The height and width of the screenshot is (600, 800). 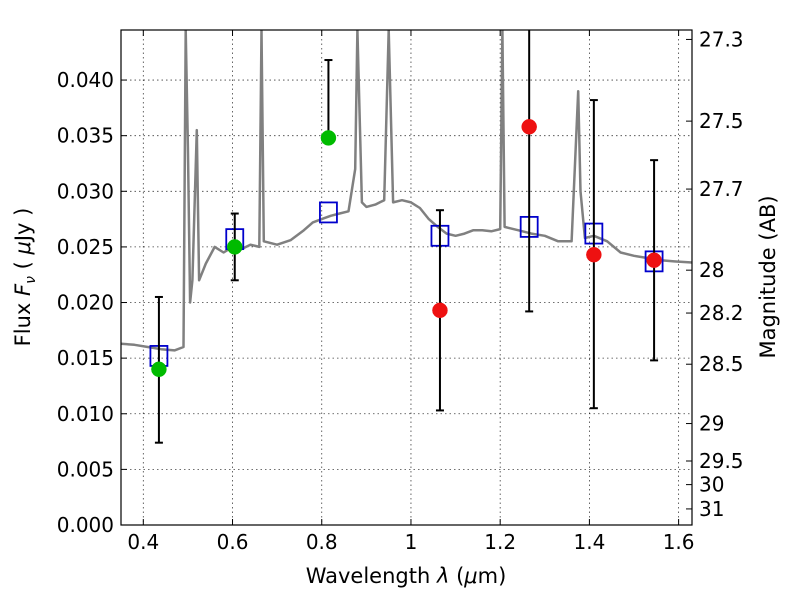 I want to click on model-band-square, so click(x=328, y=212).